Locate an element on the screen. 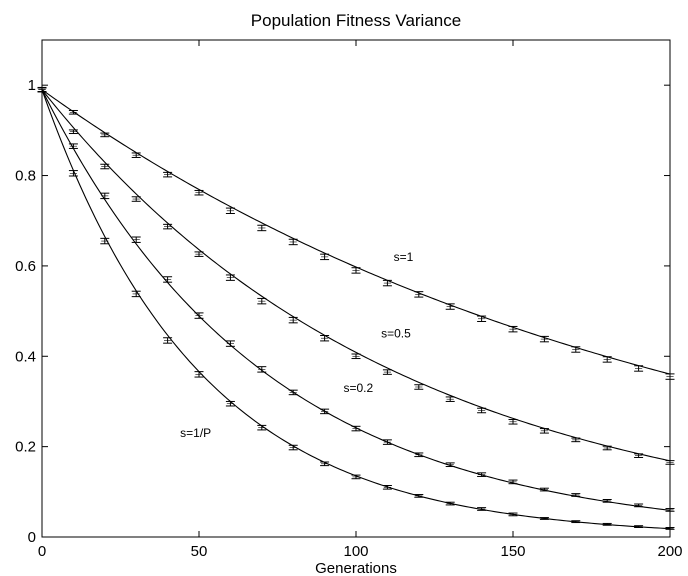 The image size is (688, 576). y-tick-label: 0.4 is located at coordinates (25, 356).